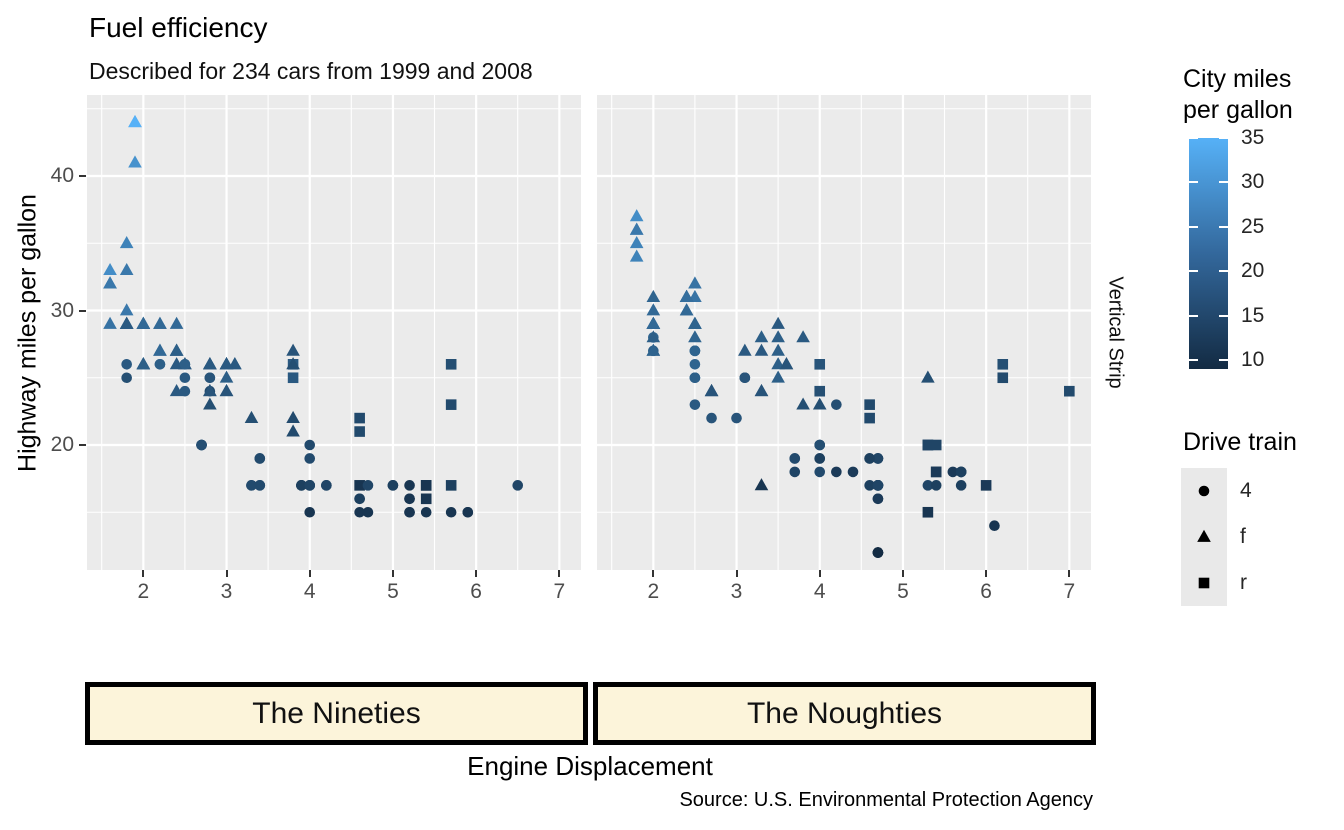 This screenshot has height=830, width=1344. I want to click on legend-key-label-4: 4, so click(1246, 490).